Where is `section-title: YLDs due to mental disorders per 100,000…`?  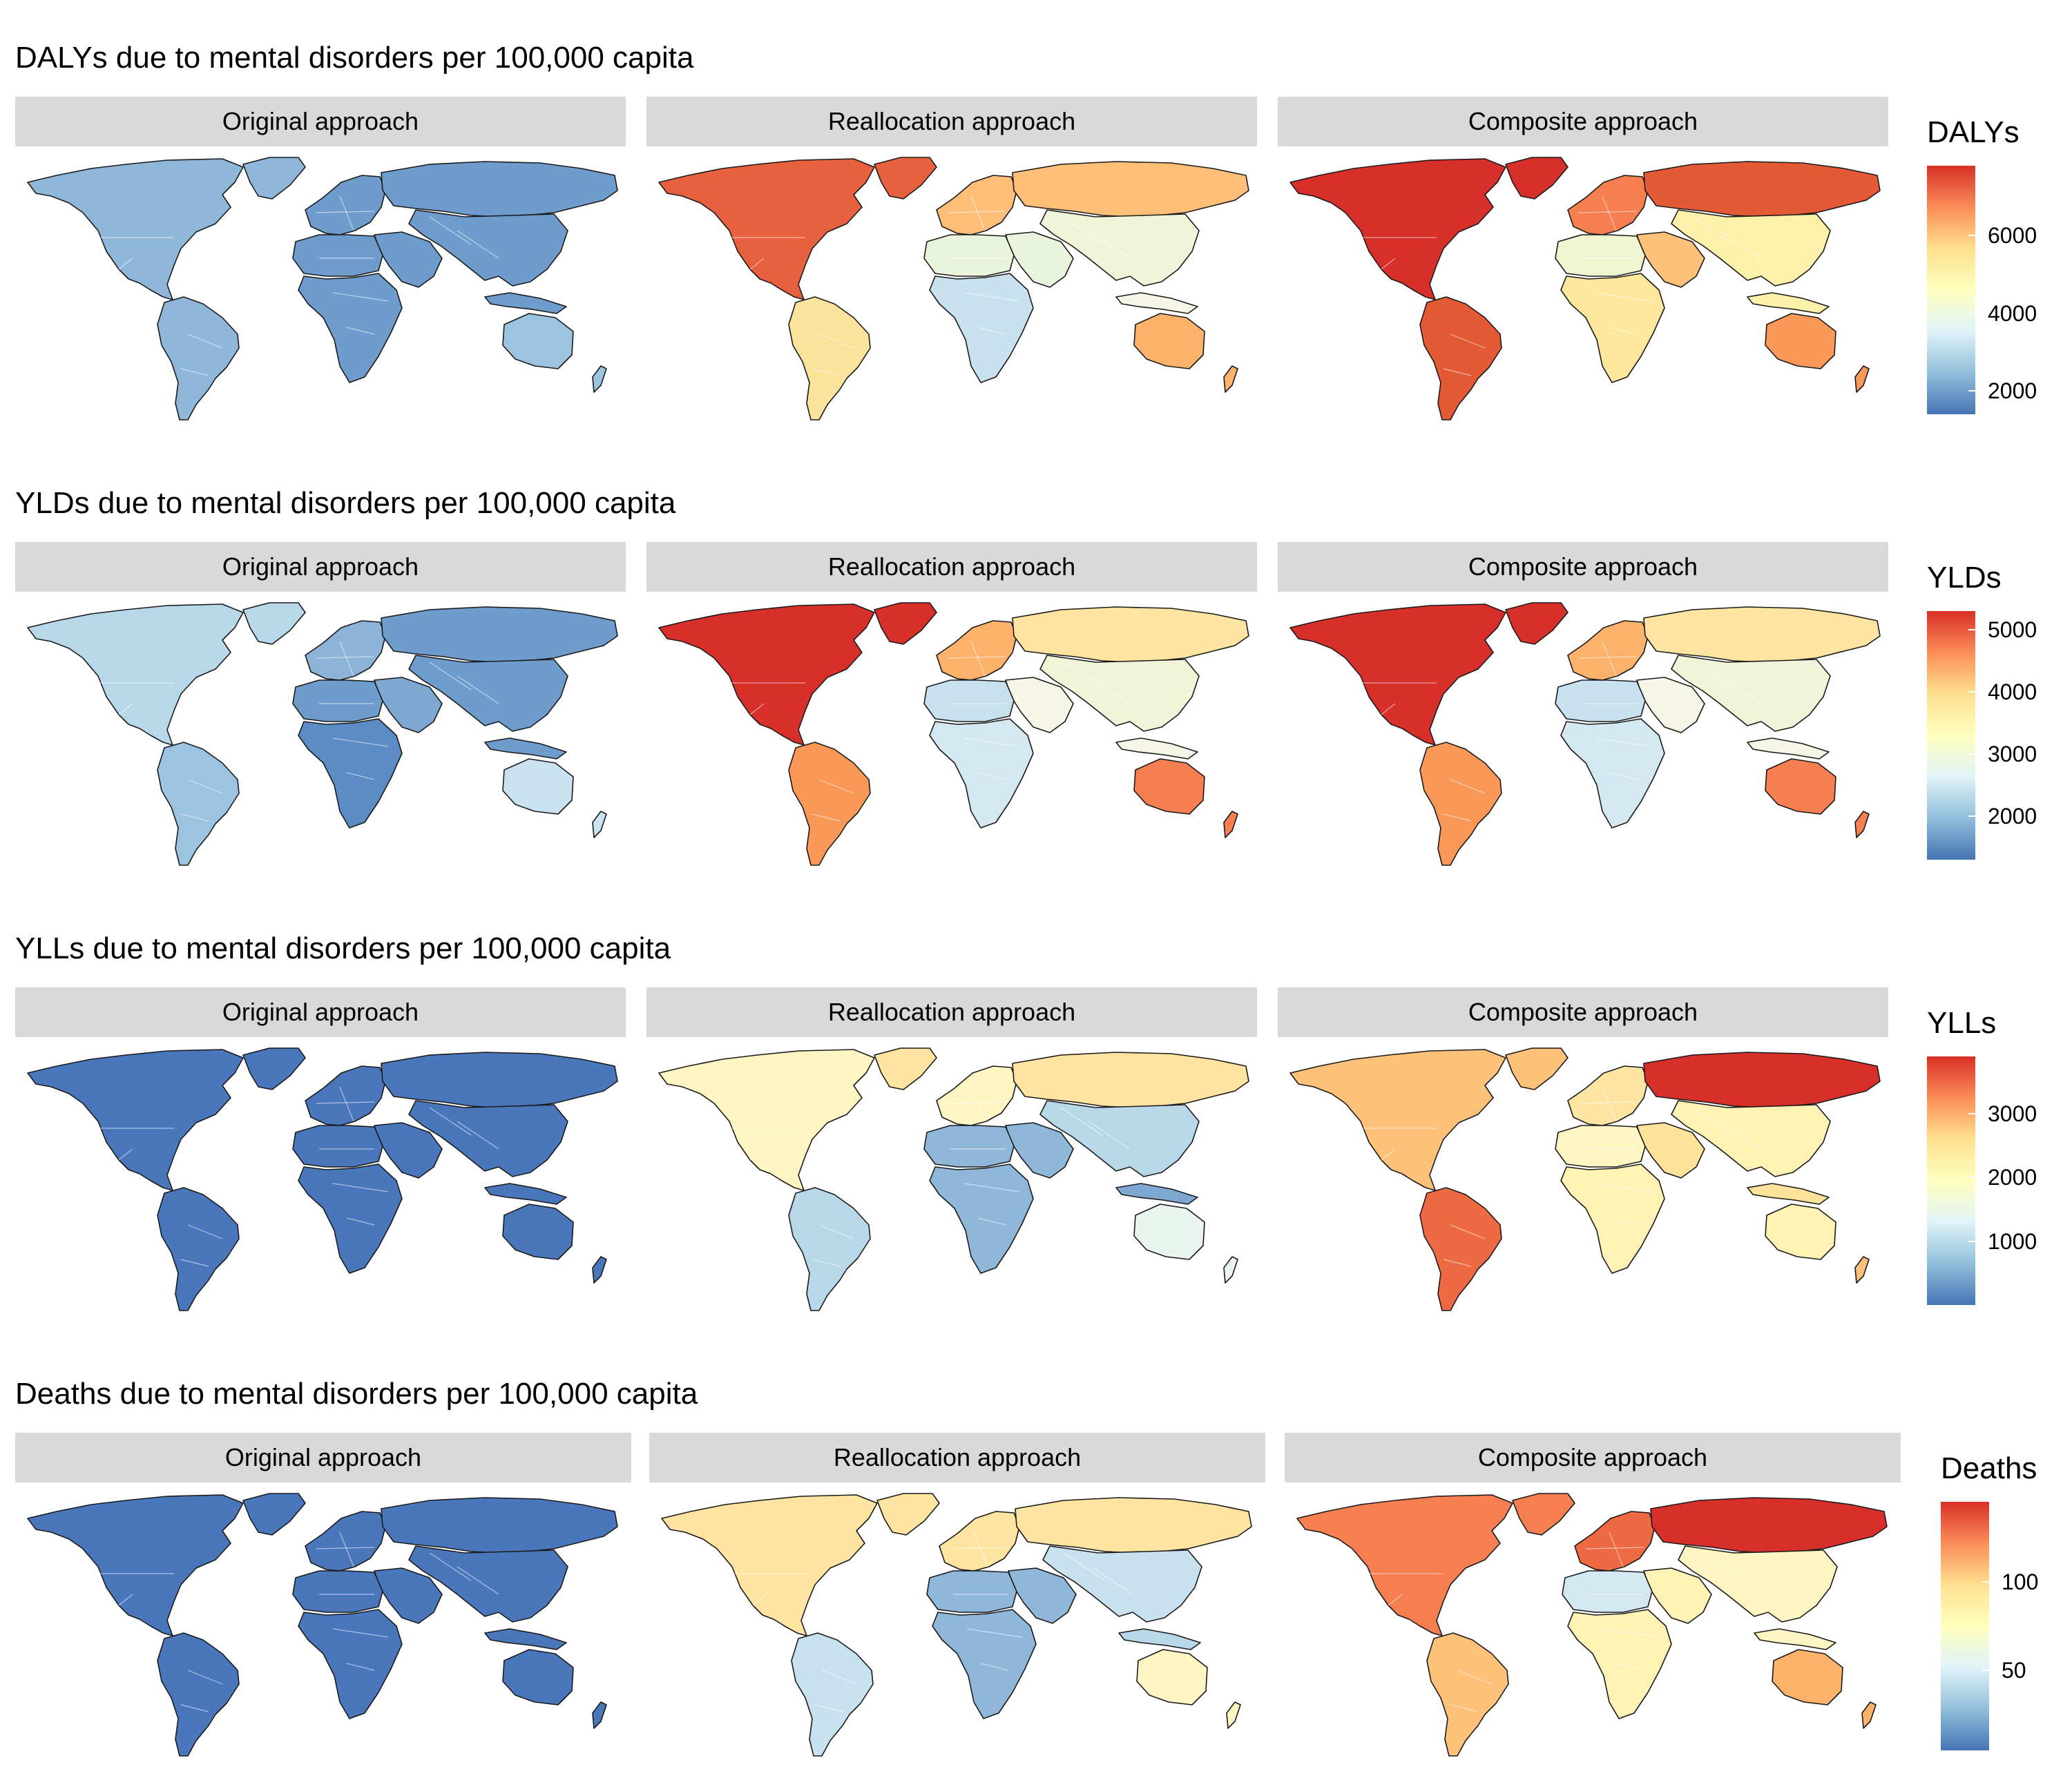 section-title: YLDs due to mental disorders per 100,000… is located at coordinates (345, 503).